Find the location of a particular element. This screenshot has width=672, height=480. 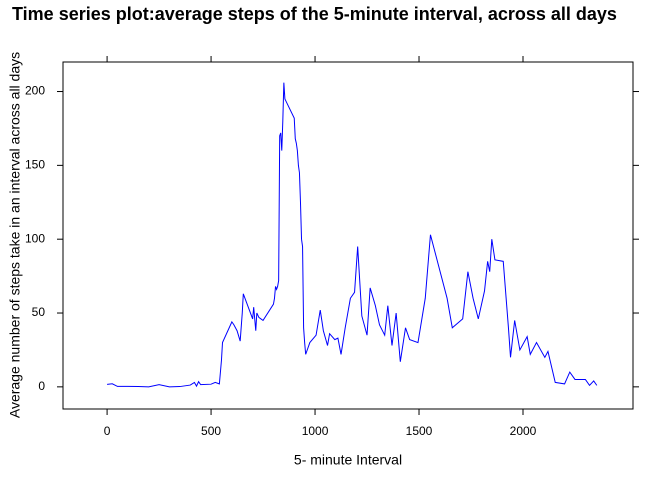

y-tick-label: 150 is located at coordinates (35, 165).